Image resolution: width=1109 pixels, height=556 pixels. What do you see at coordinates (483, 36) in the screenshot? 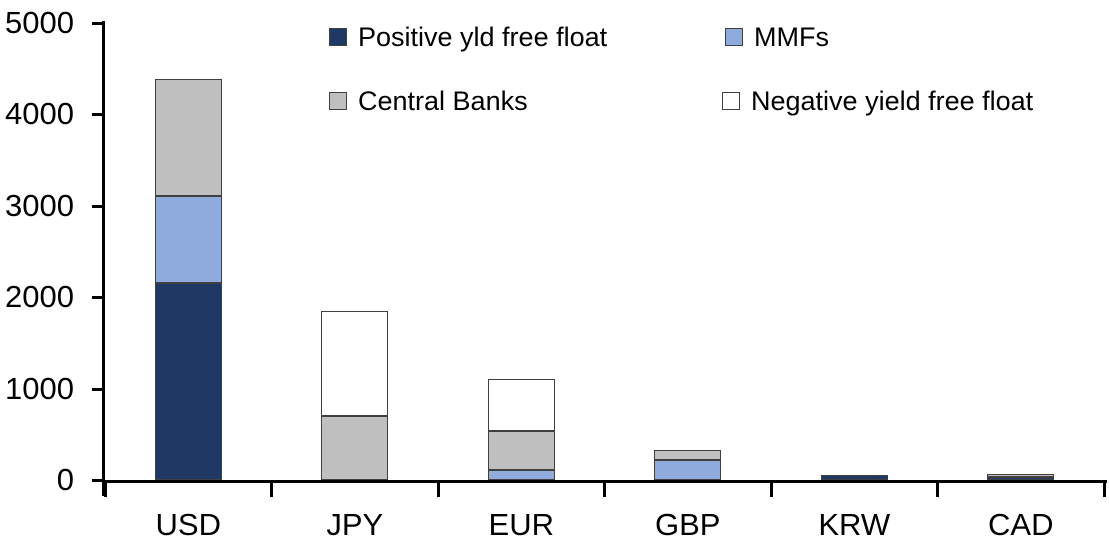
I see `legend-label: Positive yld free float` at bounding box center [483, 36].